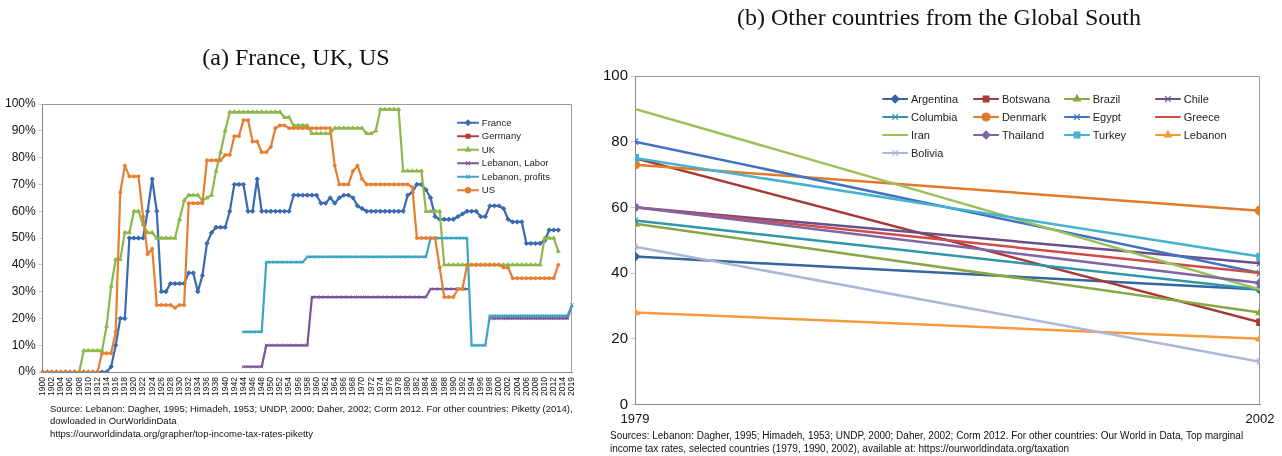 The height and width of the screenshot is (456, 1282). Describe the element at coordinates (133, 386) in the screenshot. I see `x-tick-label: 1920` at that location.